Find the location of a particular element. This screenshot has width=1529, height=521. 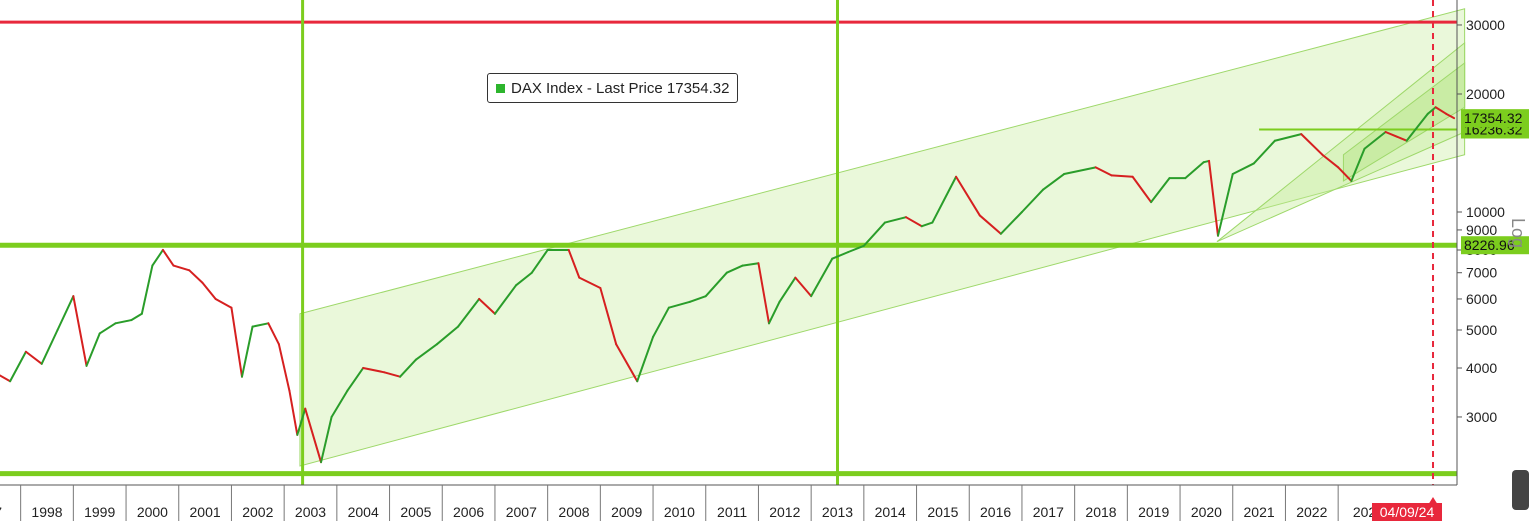

x-tick-label: 2007 is located at coordinates (521, 512).